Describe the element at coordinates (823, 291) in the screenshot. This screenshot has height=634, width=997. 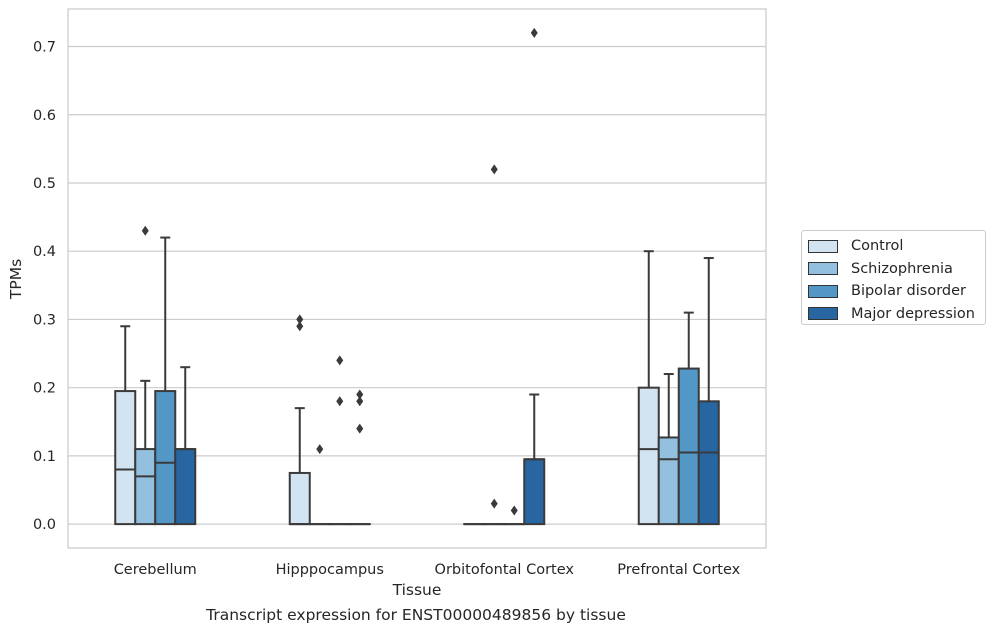
I see `legend-swatch-bipolar-disorder` at that location.